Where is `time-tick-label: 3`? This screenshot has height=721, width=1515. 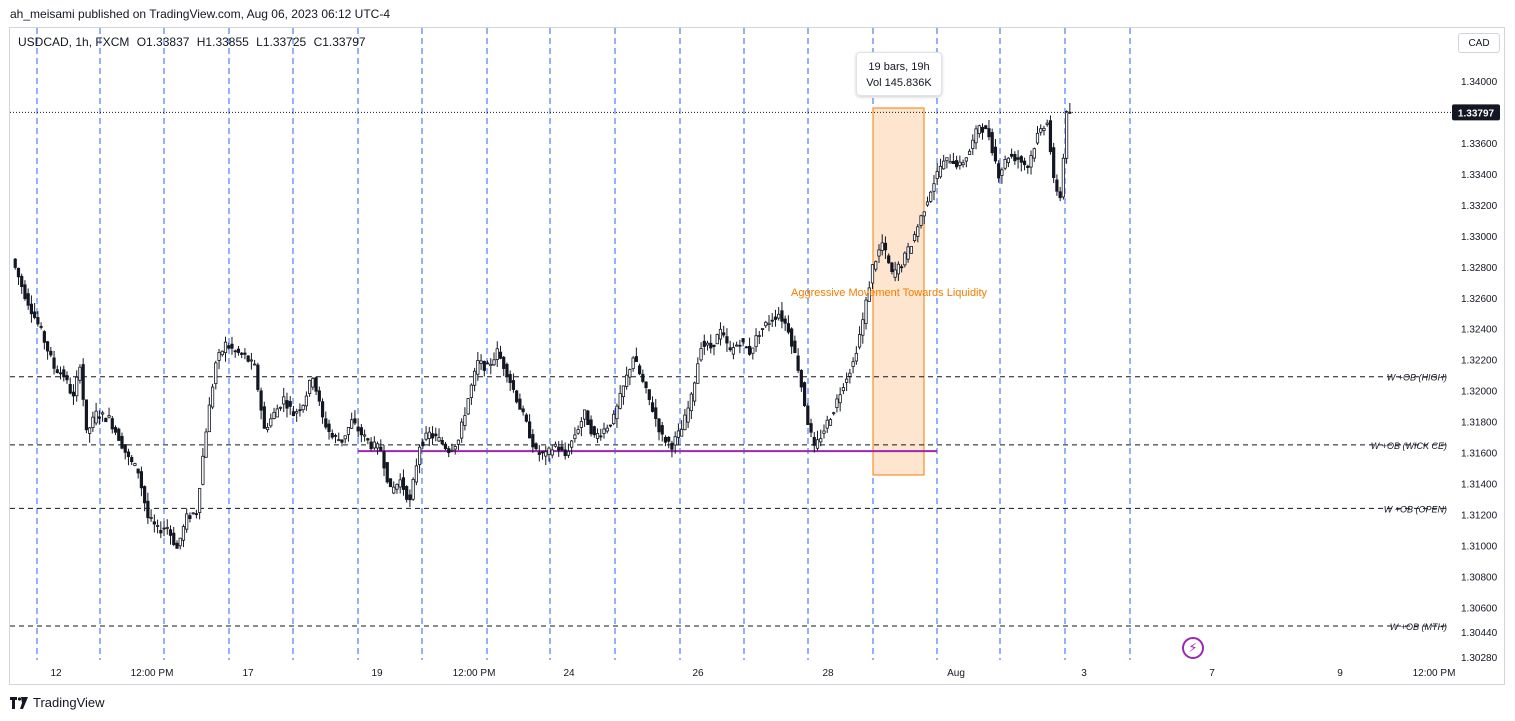
time-tick-label: 3 is located at coordinates (1084, 673).